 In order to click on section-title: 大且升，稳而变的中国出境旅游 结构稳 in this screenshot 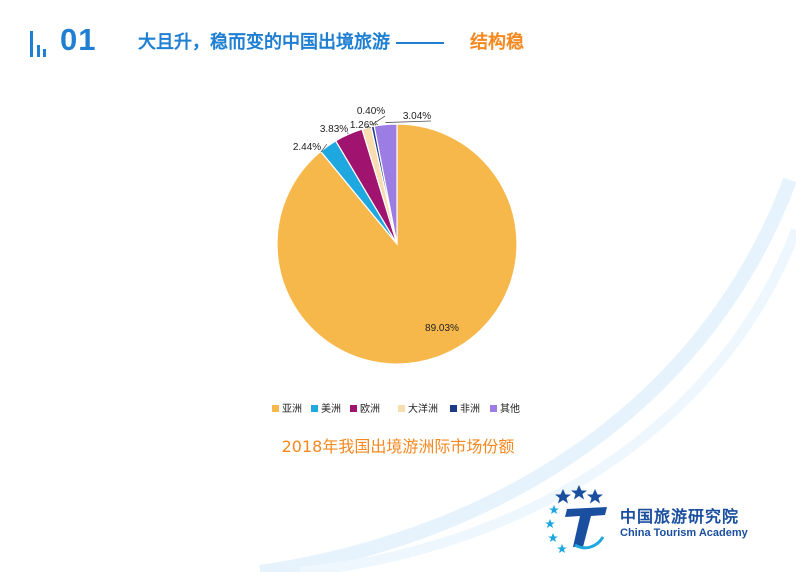, I will do `click(331, 41)`.